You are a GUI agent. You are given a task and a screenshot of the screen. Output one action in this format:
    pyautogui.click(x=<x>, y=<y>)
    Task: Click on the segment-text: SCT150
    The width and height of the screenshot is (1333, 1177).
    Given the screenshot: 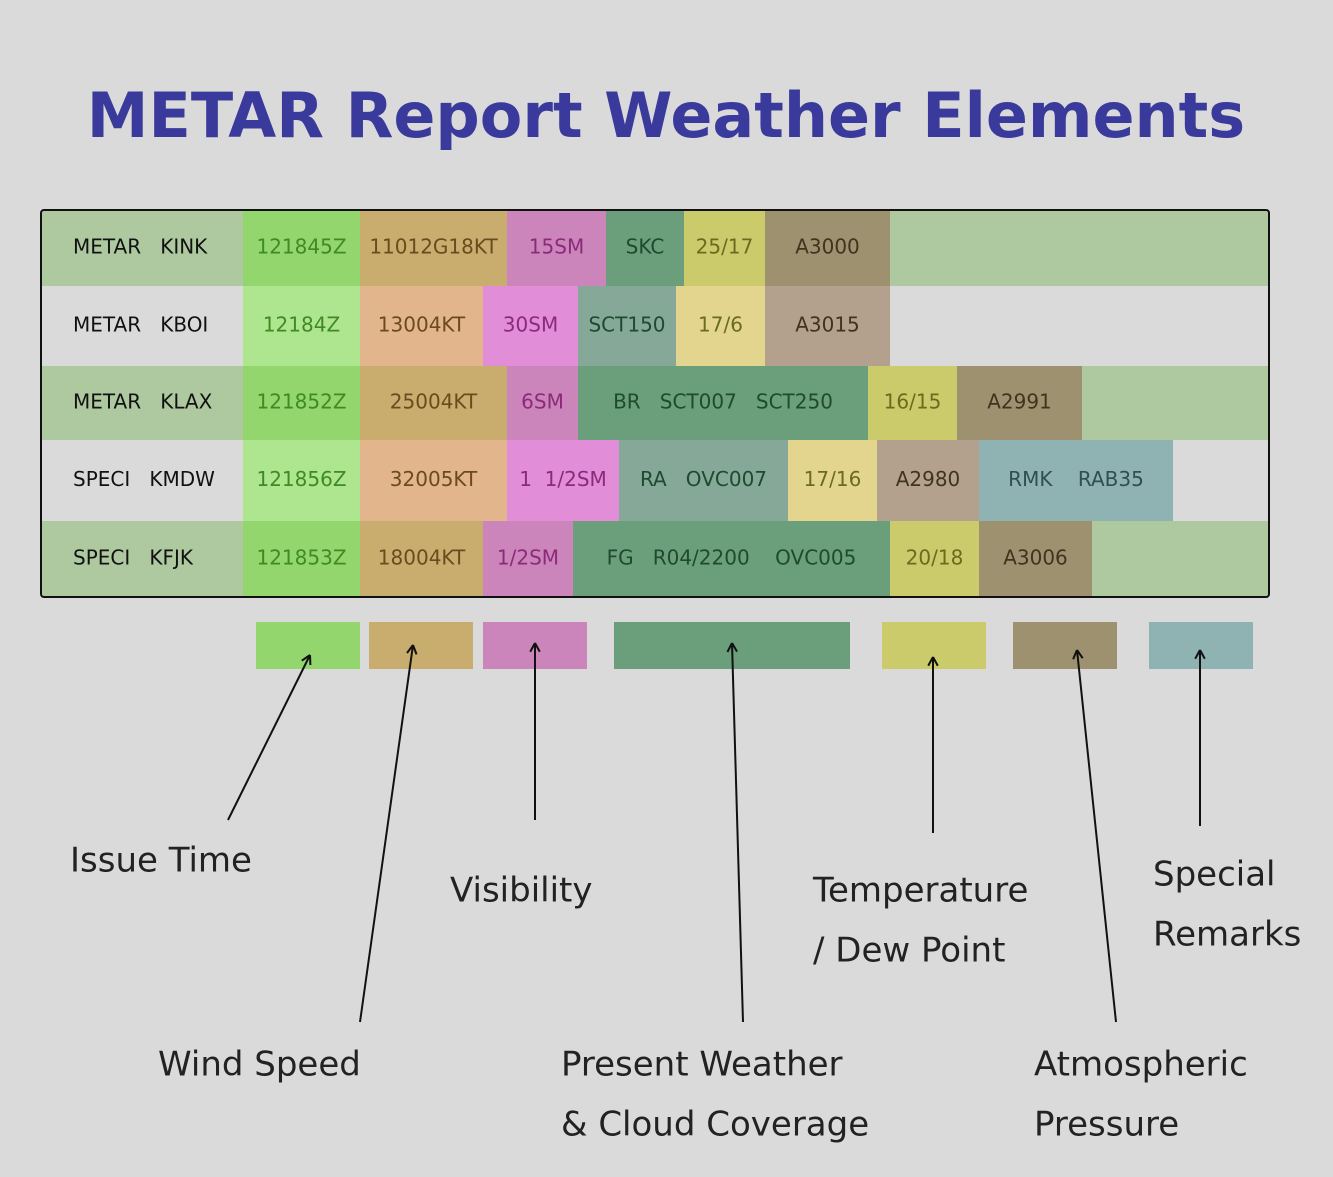 What is the action you would take?
    pyautogui.click(x=626, y=325)
    